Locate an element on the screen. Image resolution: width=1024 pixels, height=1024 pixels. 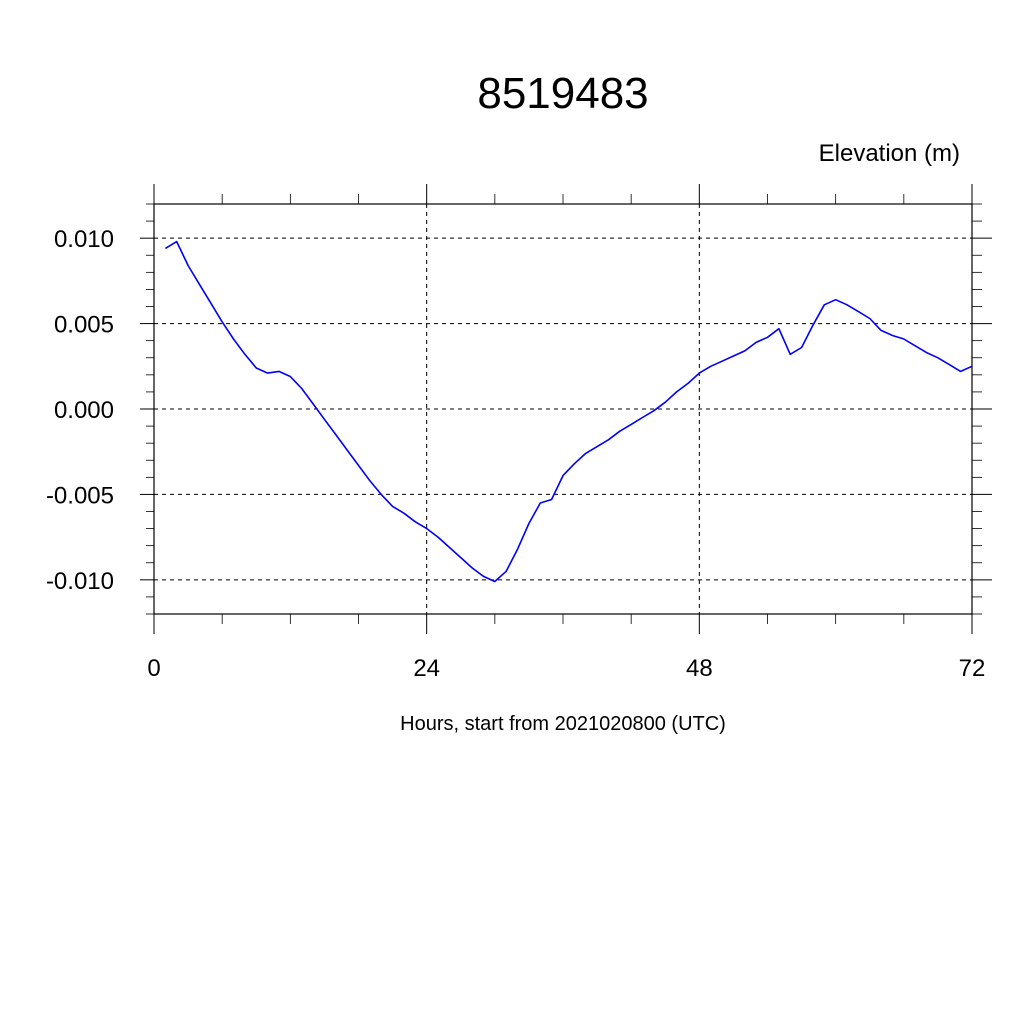
x-tick-label: 24 is located at coordinates (426, 668).